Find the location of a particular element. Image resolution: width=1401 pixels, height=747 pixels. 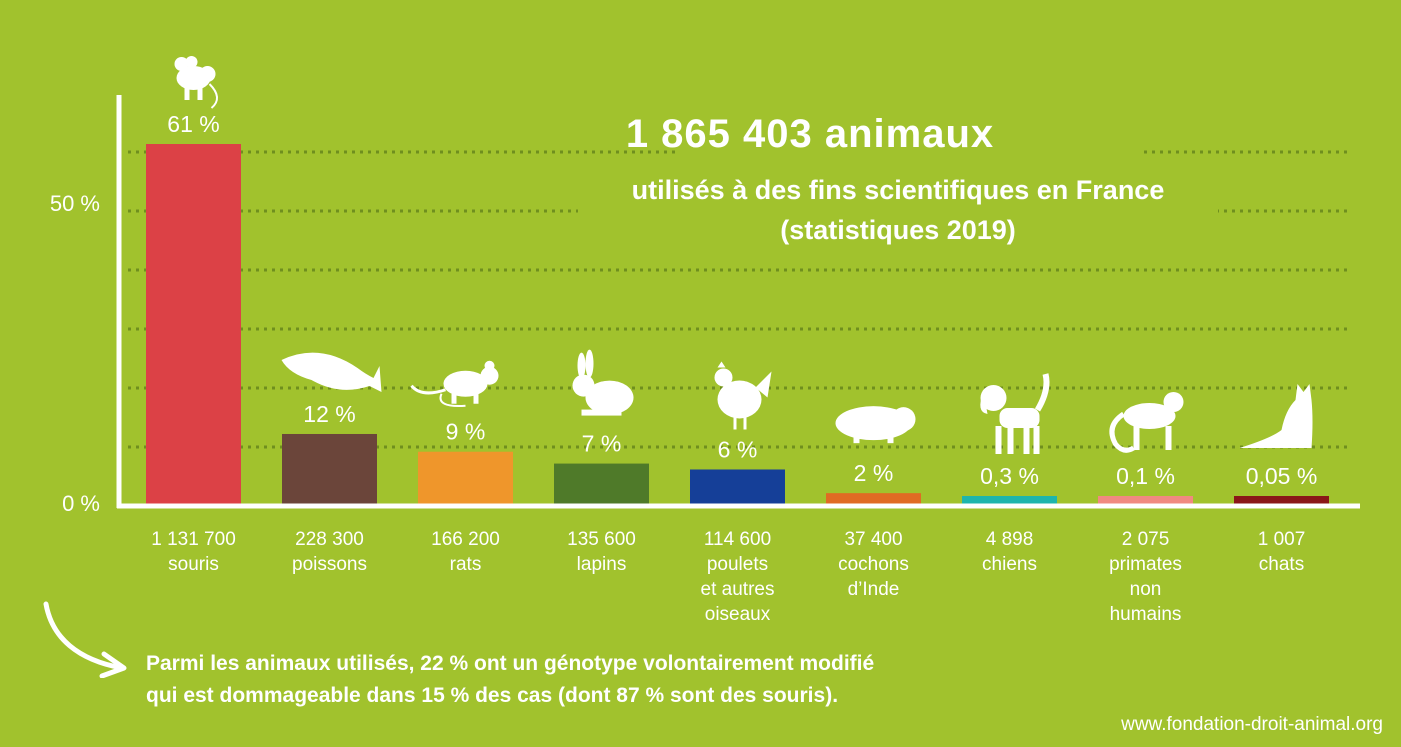

category-name-label: humains is located at coordinates (1146, 614).